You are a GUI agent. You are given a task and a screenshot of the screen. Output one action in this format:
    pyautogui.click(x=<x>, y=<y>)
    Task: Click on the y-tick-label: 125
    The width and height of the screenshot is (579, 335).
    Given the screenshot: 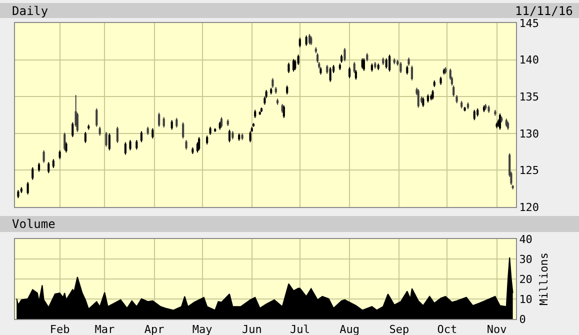 What is the action you would take?
    pyautogui.click(x=529, y=171)
    